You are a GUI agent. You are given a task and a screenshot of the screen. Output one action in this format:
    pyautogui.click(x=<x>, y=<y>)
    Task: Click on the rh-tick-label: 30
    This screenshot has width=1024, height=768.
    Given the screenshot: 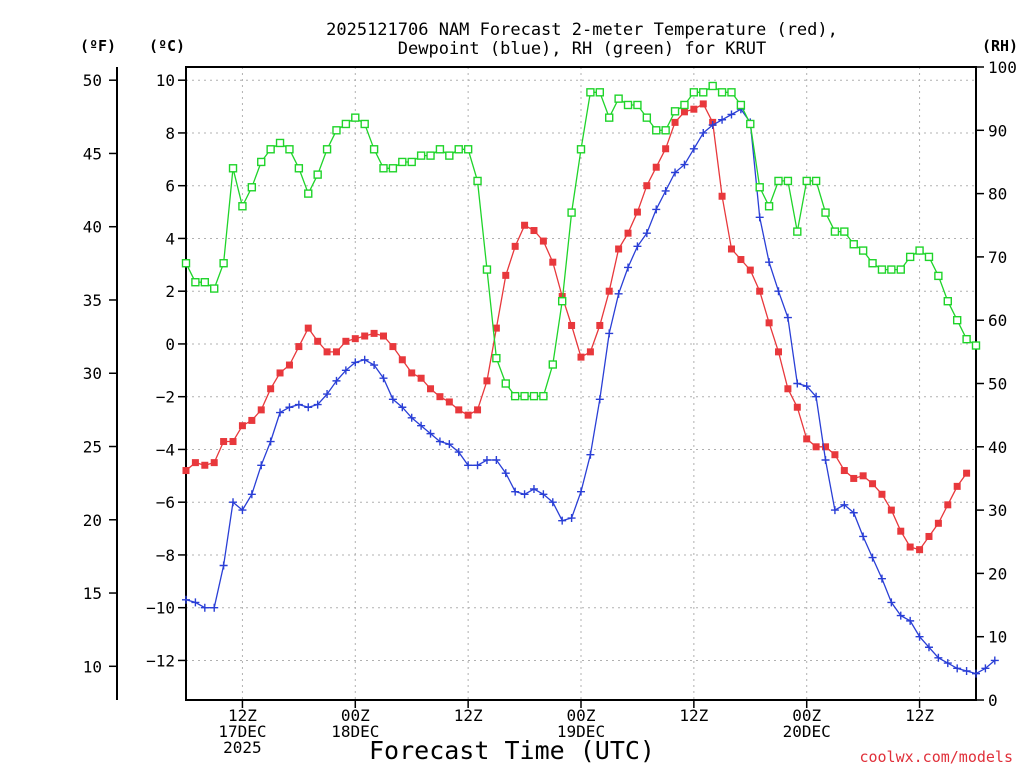 What is the action you would take?
    pyautogui.click(x=997, y=510)
    